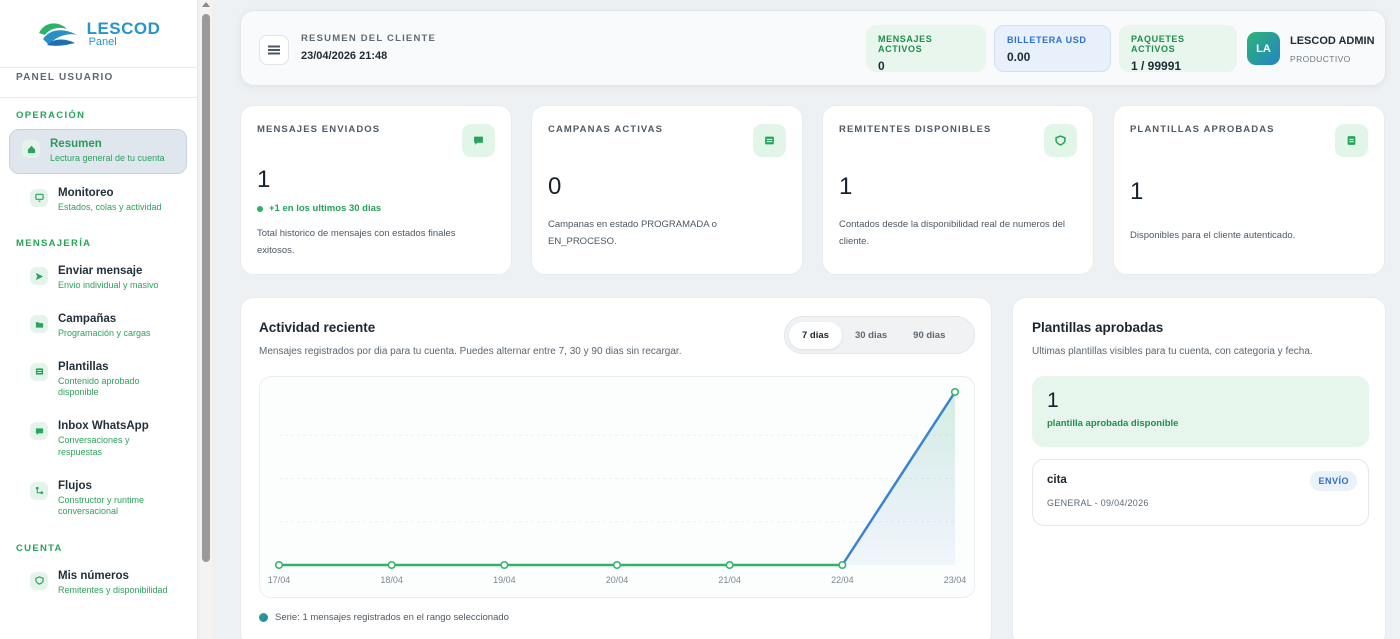  I want to click on sidebar-scrollbar, so click(206, 319).